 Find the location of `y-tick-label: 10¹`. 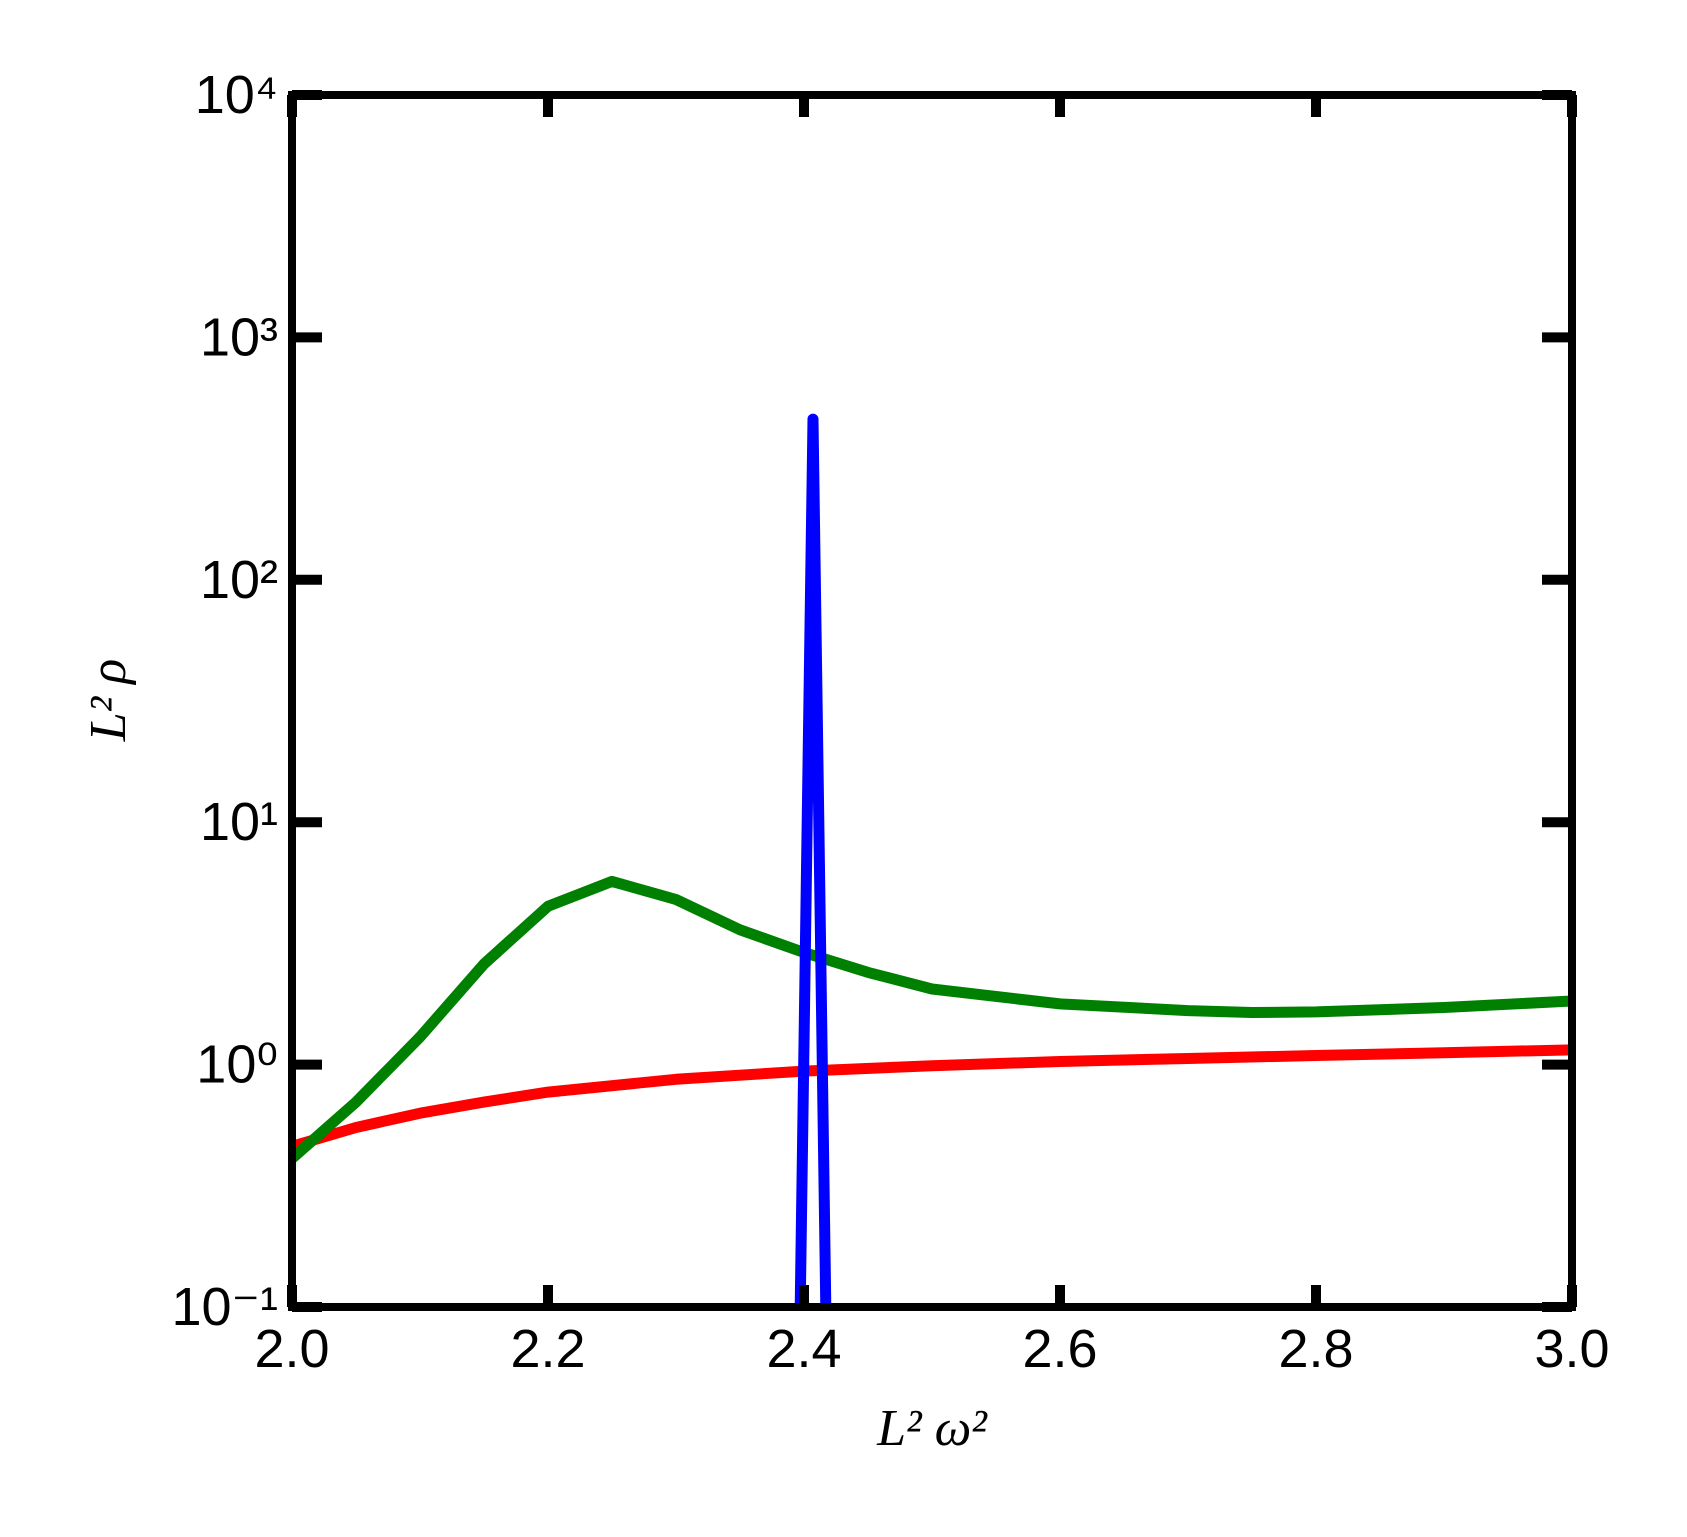

y-tick-label: 10¹ is located at coordinates (239, 822).